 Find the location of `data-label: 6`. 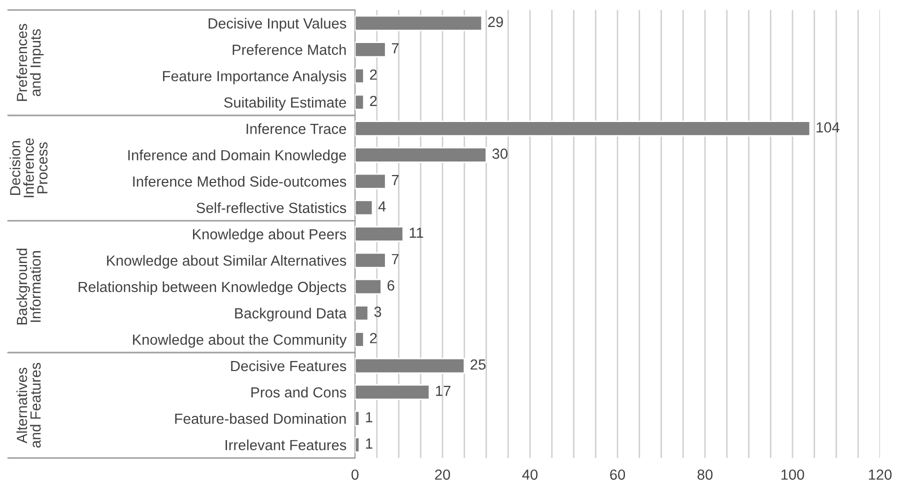

data-label: 6 is located at coordinates (391, 285).